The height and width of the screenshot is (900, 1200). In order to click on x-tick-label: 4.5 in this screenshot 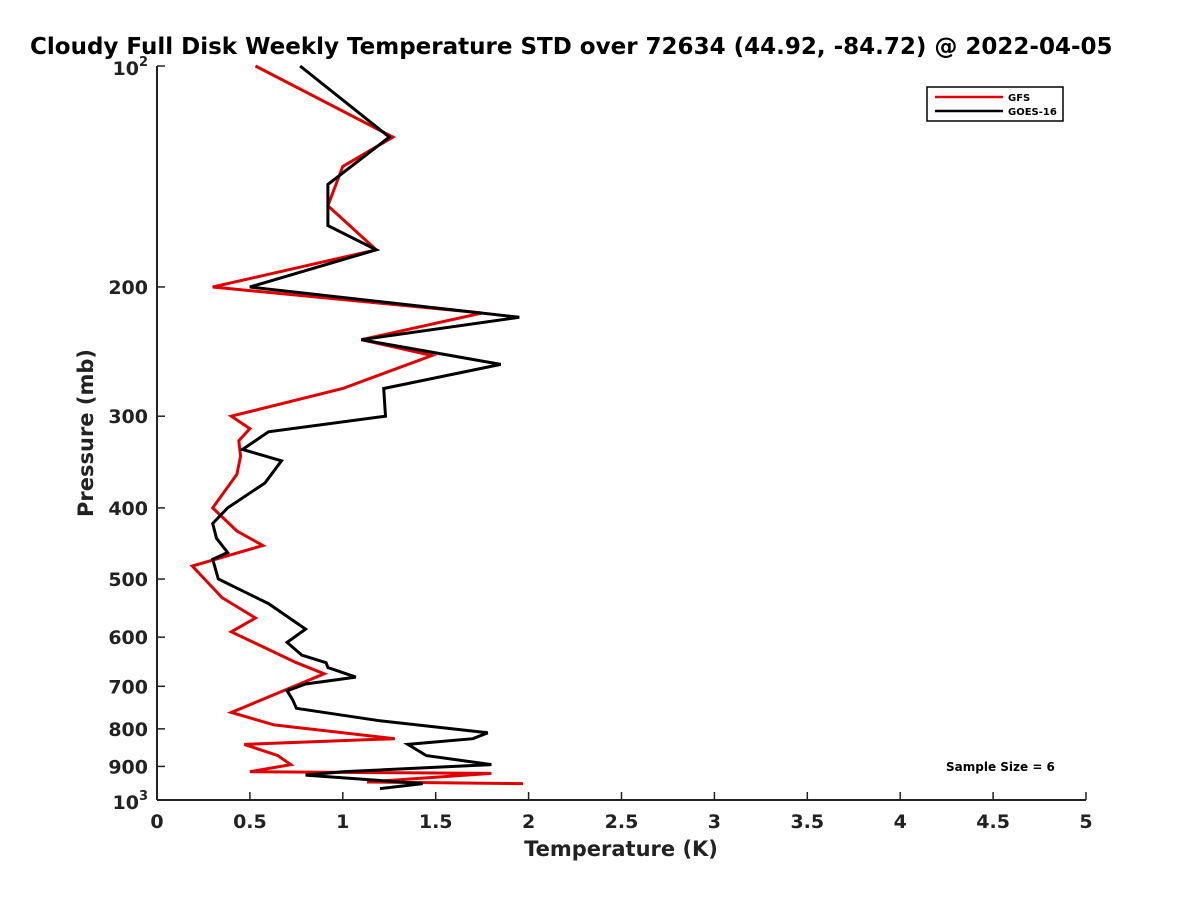, I will do `click(993, 822)`.